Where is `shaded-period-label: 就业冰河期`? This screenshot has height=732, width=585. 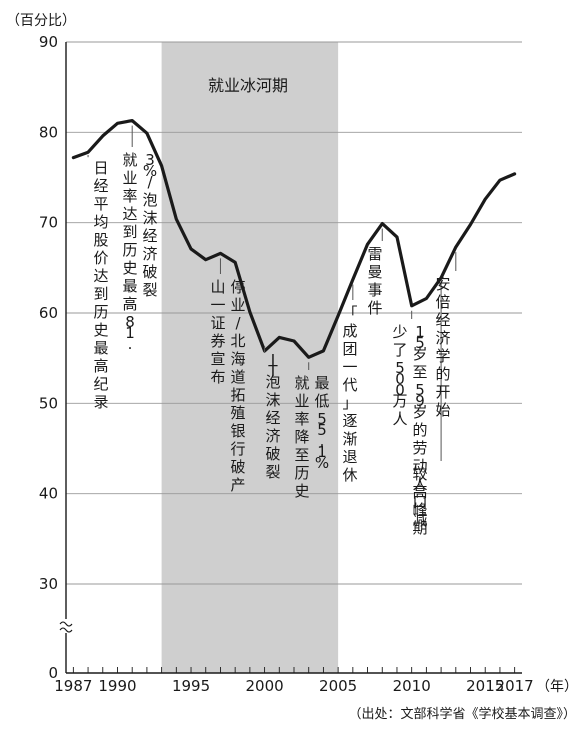
shaded-period-label: 就业冰河期 is located at coordinates (248, 85).